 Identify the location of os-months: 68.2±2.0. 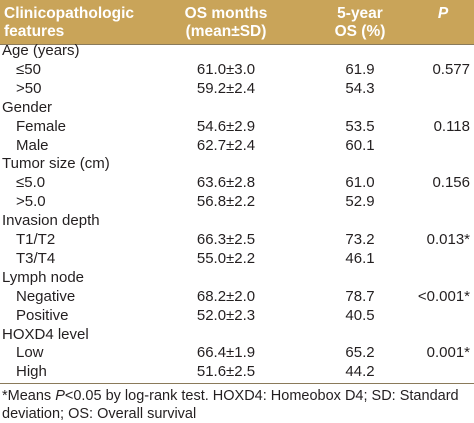
(226, 296).